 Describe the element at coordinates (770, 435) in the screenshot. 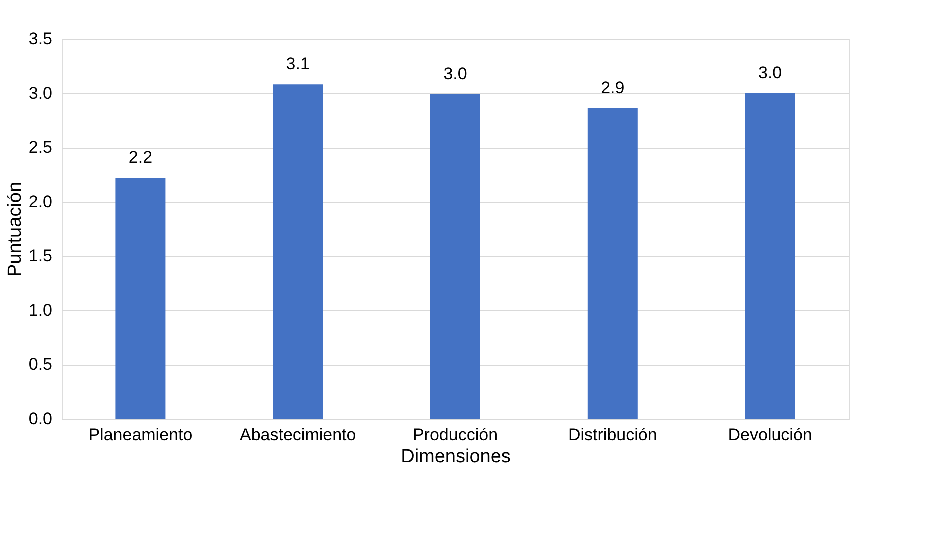

I see `x-tick-label: Devolución` at that location.